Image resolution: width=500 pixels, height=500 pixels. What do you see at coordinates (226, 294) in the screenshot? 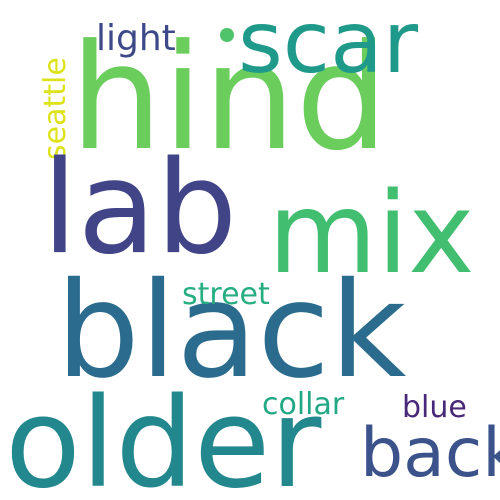
I see `word-street: street` at bounding box center [226, 294].